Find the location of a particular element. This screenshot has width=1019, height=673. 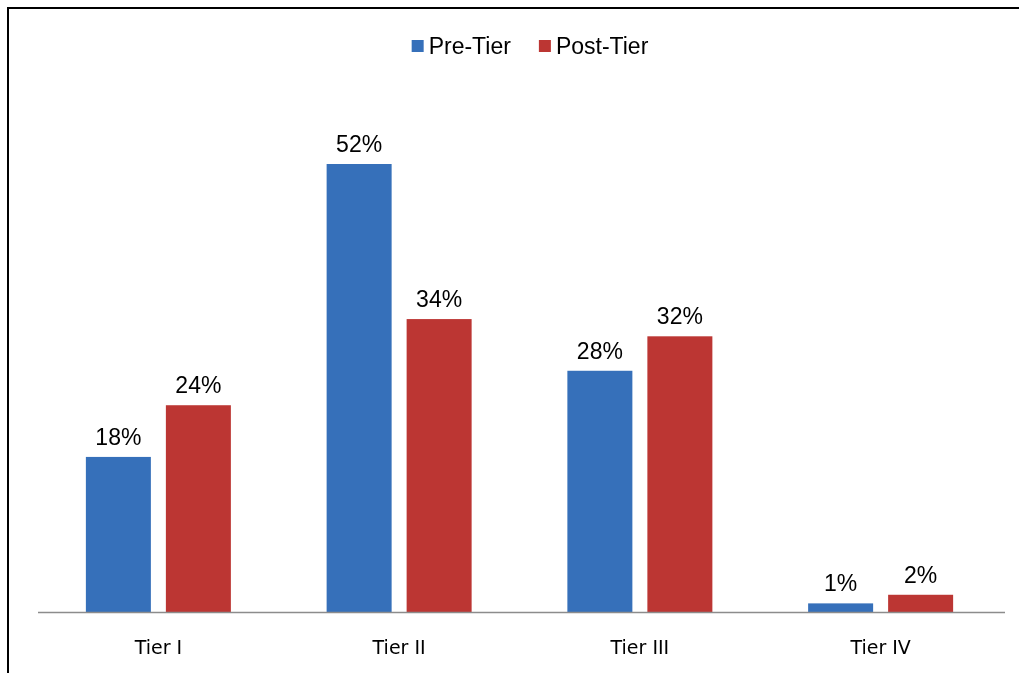

data-label: 24% is located at coordinates (198, 385).